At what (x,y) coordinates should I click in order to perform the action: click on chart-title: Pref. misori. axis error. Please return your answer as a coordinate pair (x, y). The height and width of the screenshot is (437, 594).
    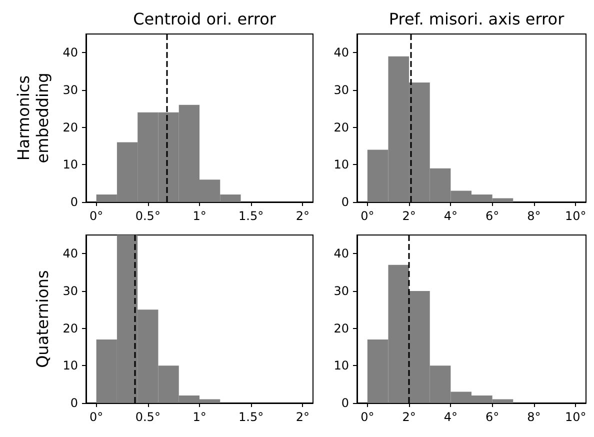
    Looking at the image, I should click on (476, 19).